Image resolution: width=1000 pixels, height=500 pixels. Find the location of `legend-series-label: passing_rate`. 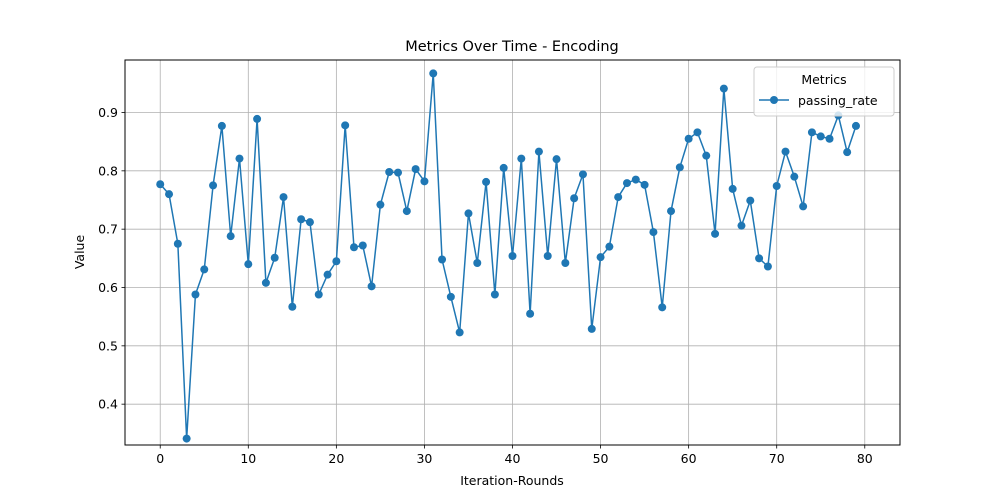

legend-series-label: passing_rate is located at coordinates (838, 100).